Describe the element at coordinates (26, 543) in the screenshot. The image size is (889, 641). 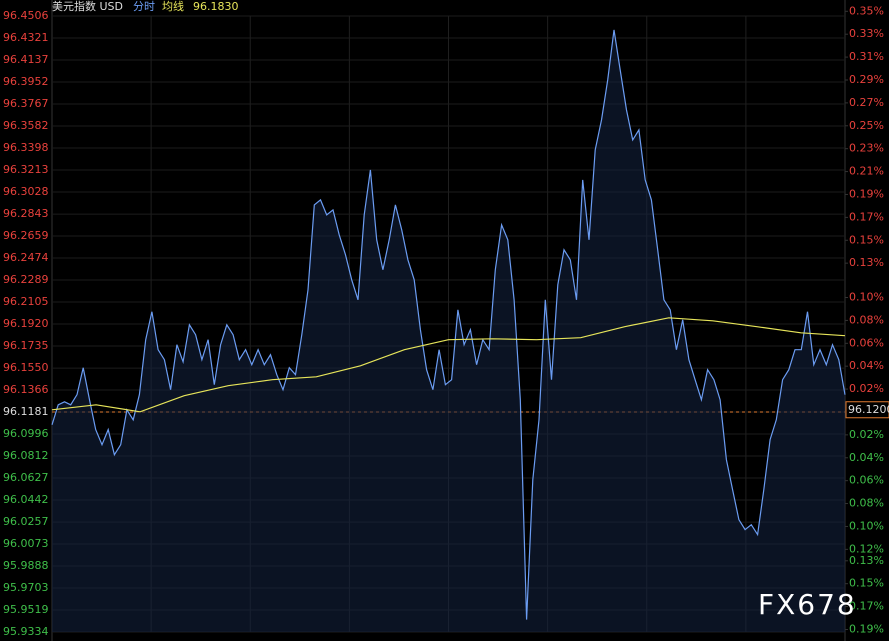
I see `y-tick-label: 96.0073` at that location.